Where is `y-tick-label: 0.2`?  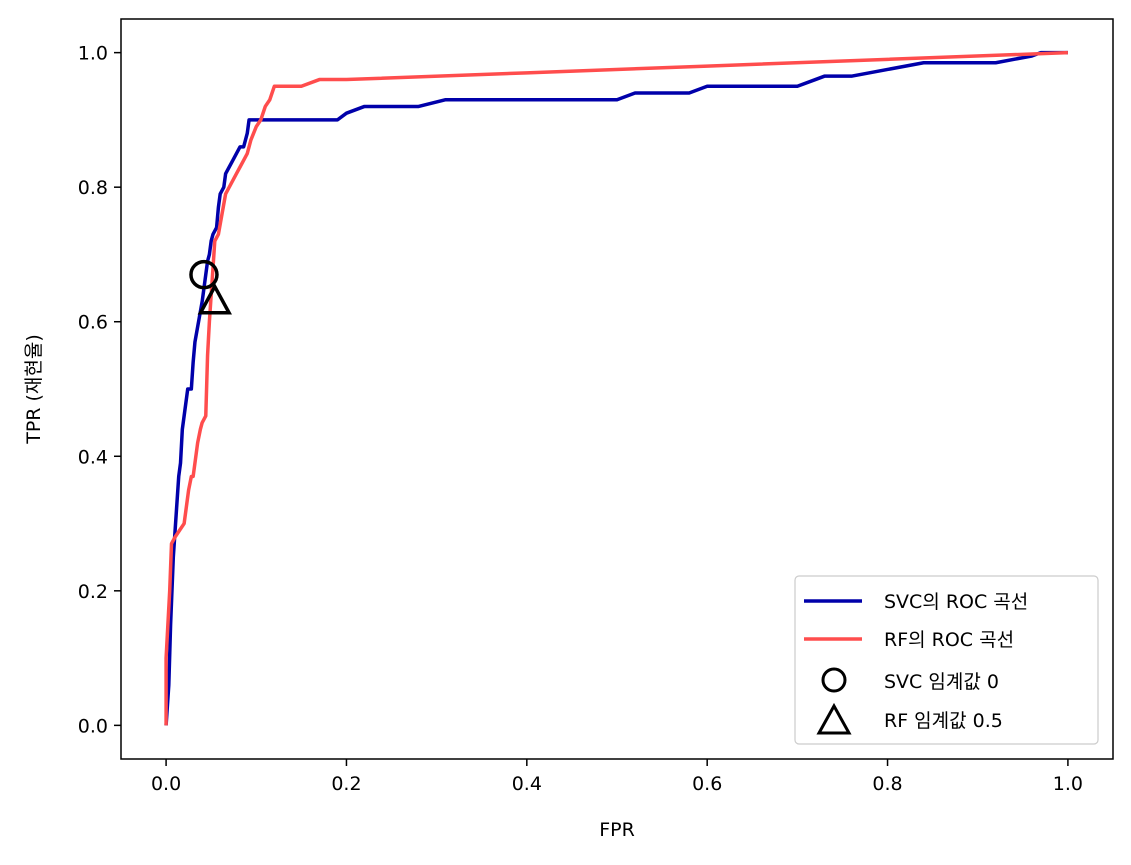 y-tick-label: 0.2 is located at coordinates (93, 592).